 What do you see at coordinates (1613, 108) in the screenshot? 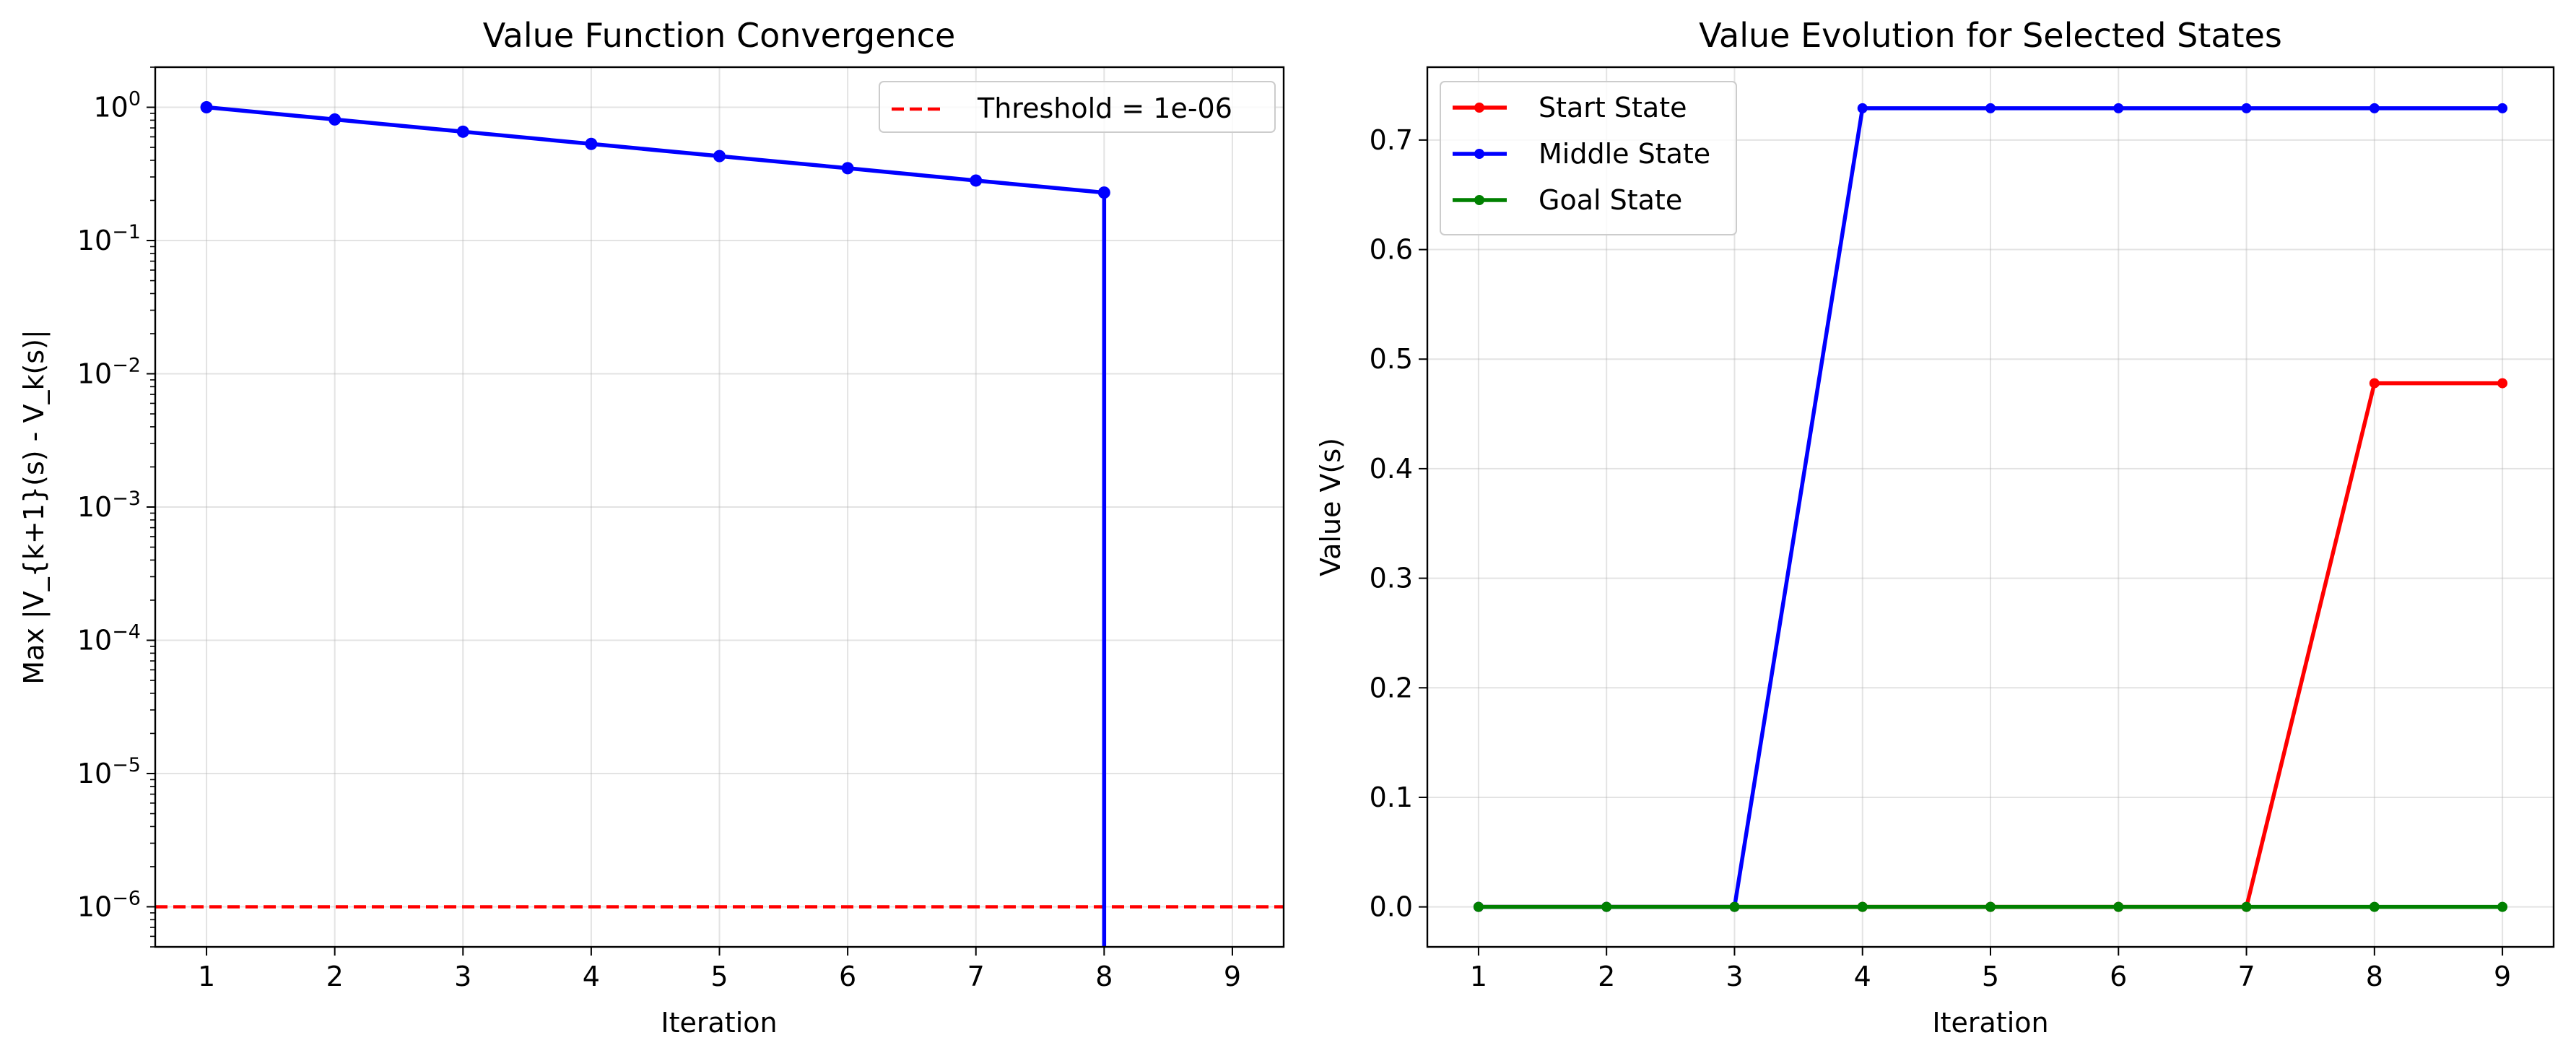
I see `legend-label-start-state: Start State` at bounding box center [1613, 108].